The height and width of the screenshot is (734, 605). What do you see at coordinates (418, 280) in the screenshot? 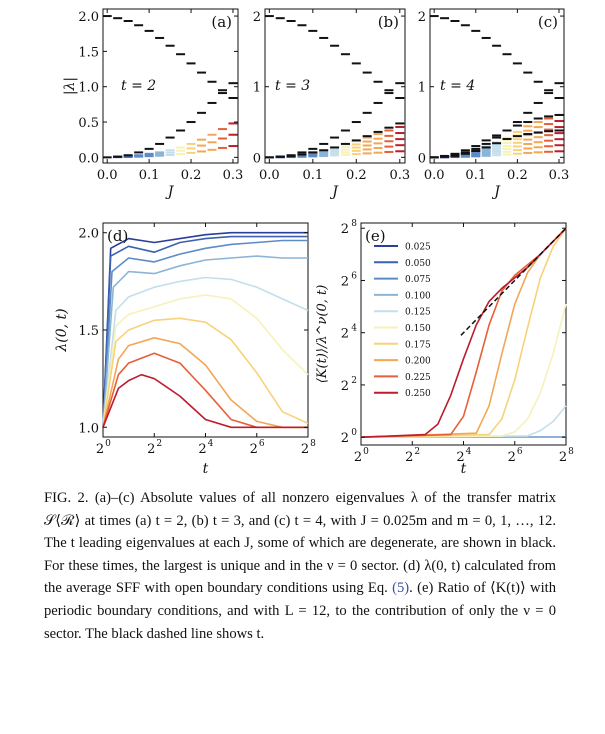
I see `legend-label: 0.075` at bounding box center [418, 280].